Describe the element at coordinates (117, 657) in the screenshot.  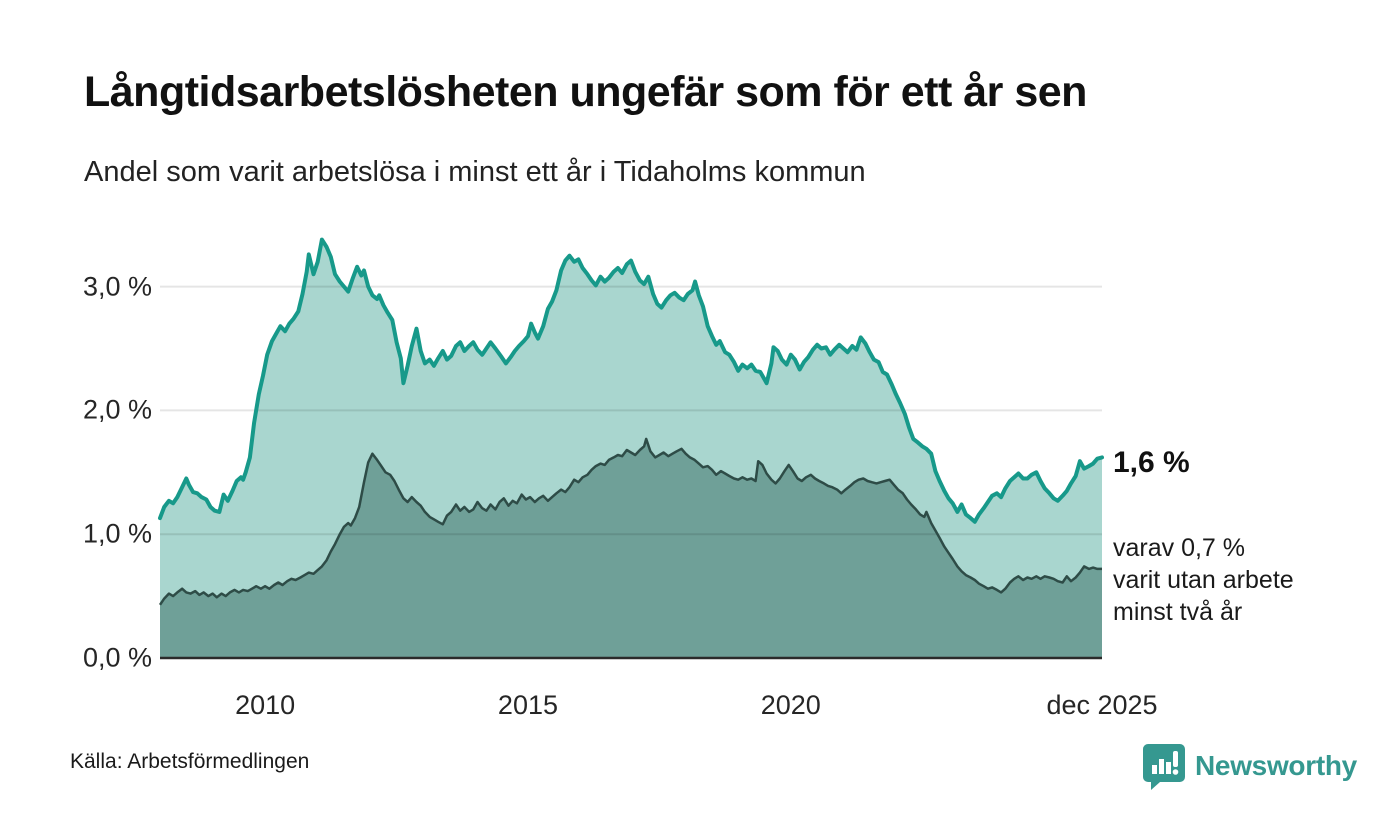
I see `y-tick-label-0: 0,0 %` at that location.